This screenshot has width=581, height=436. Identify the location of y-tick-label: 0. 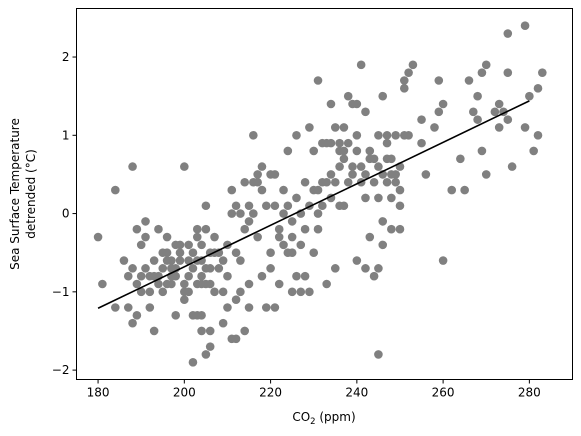
(66, 214).